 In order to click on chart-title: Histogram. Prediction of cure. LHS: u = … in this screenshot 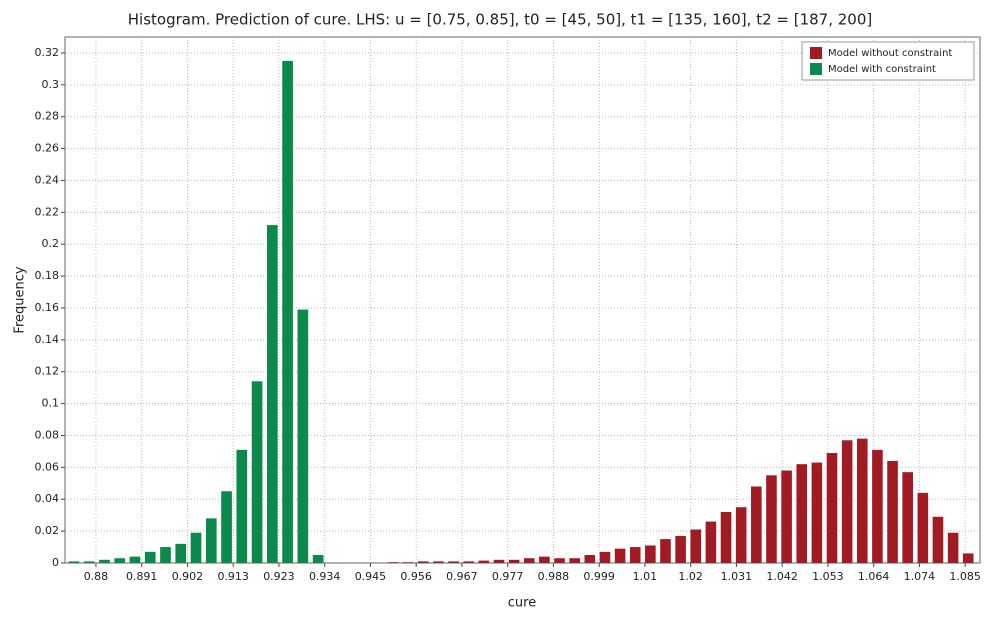, I will do `click(500, 20)`.